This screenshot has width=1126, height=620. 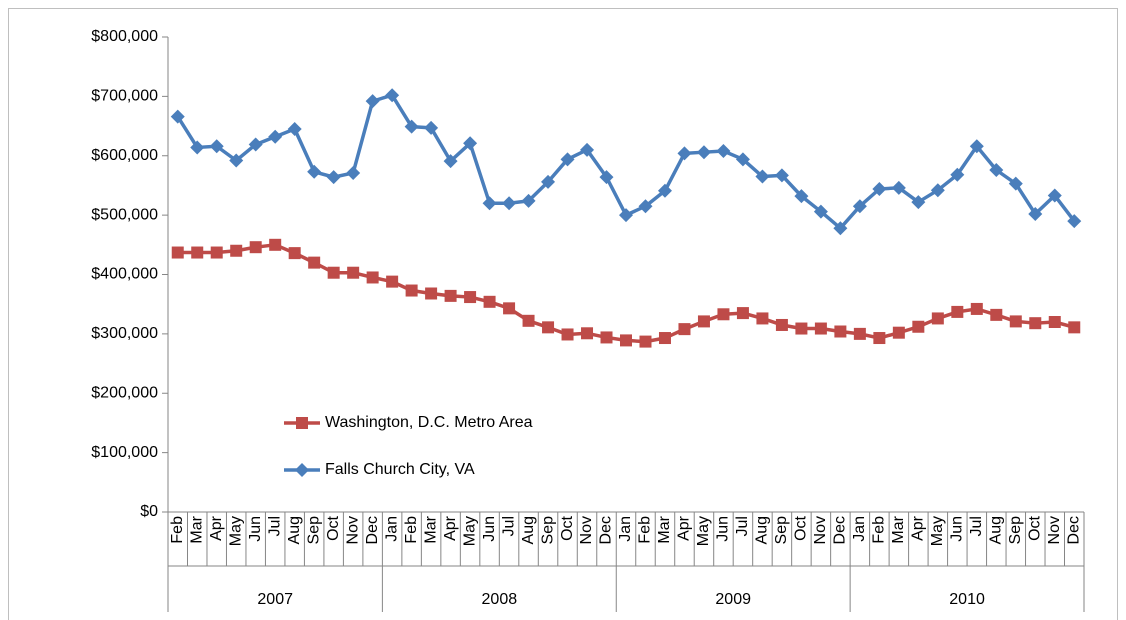 I want to click on x-tick-label: May, so click(x=469, y=531).